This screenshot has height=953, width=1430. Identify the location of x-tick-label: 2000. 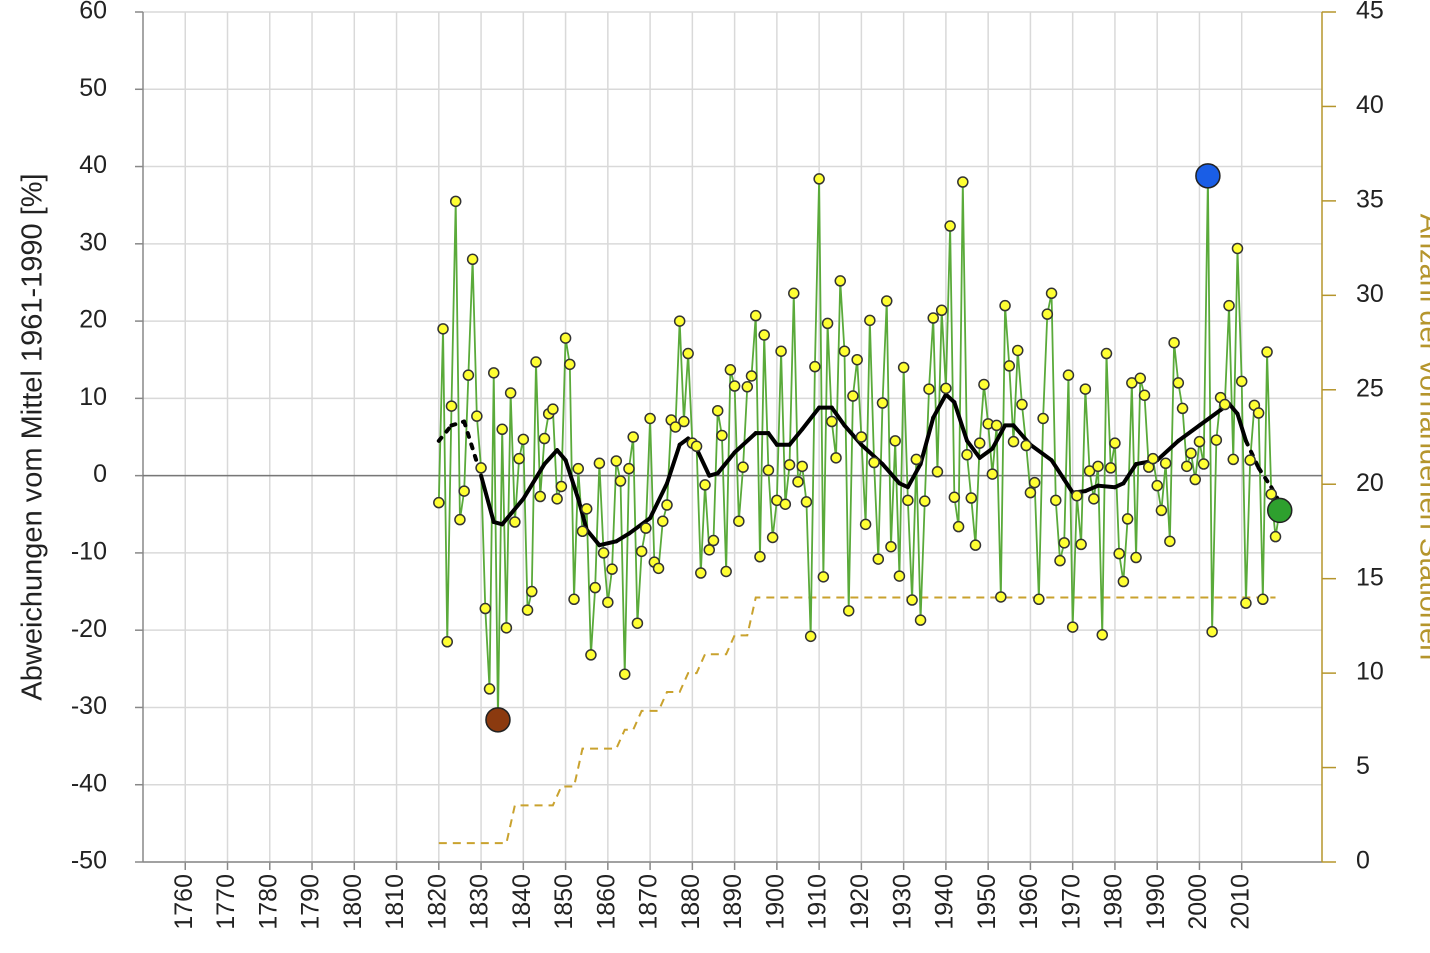
(1198, 902).